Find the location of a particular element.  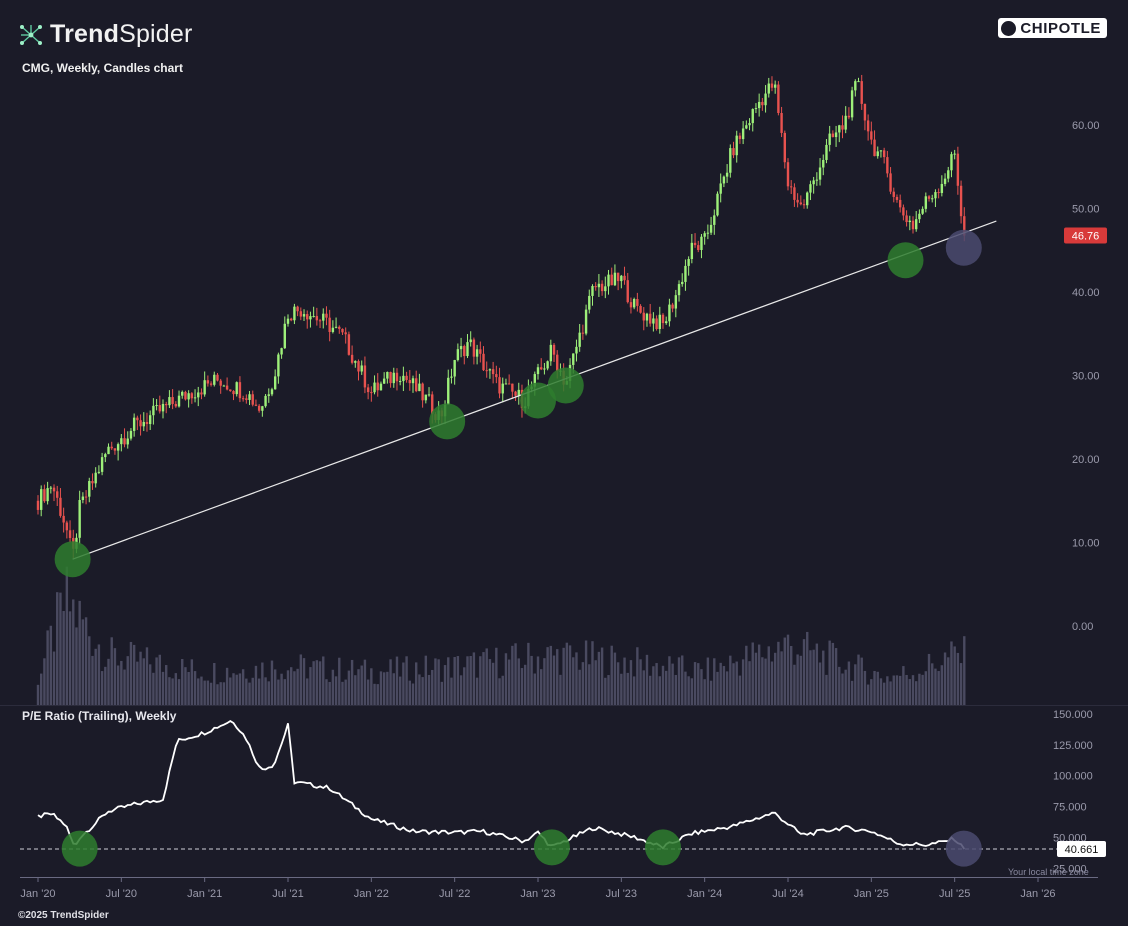

x-axis-tick-label: Jan '22 is located at coordinates (371, 894).